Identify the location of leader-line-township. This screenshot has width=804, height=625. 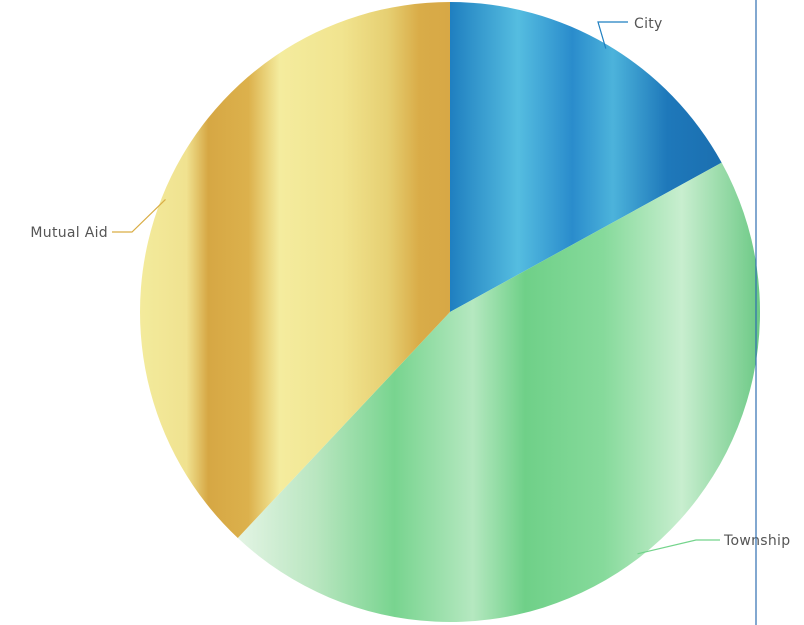
(678, 547).